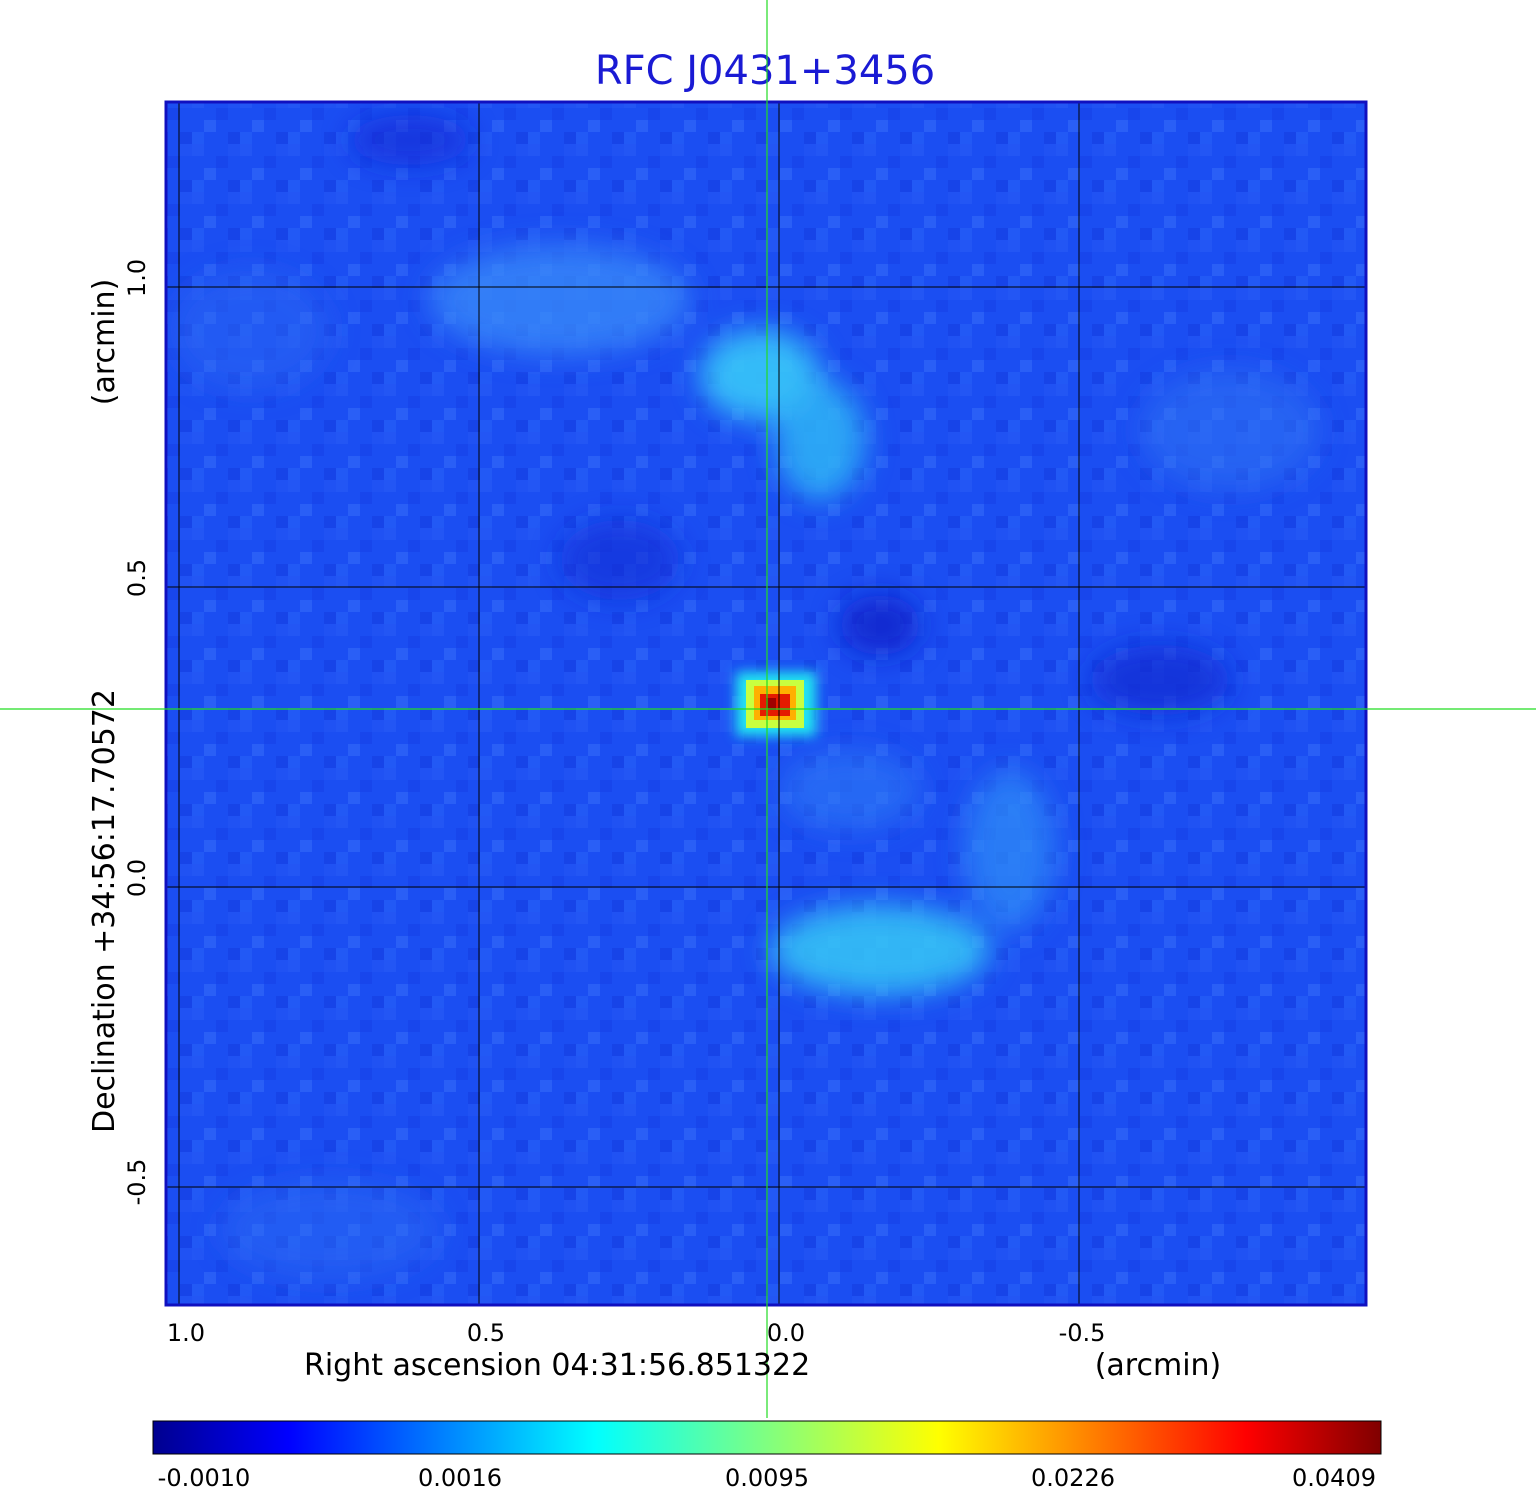 The image size is (1536, 1511). What do you see at coordinates (1334, 1478) in the screenshot?
I see `colorbar-tick-label: 0.0409` at bounding box center [1334, 1478].